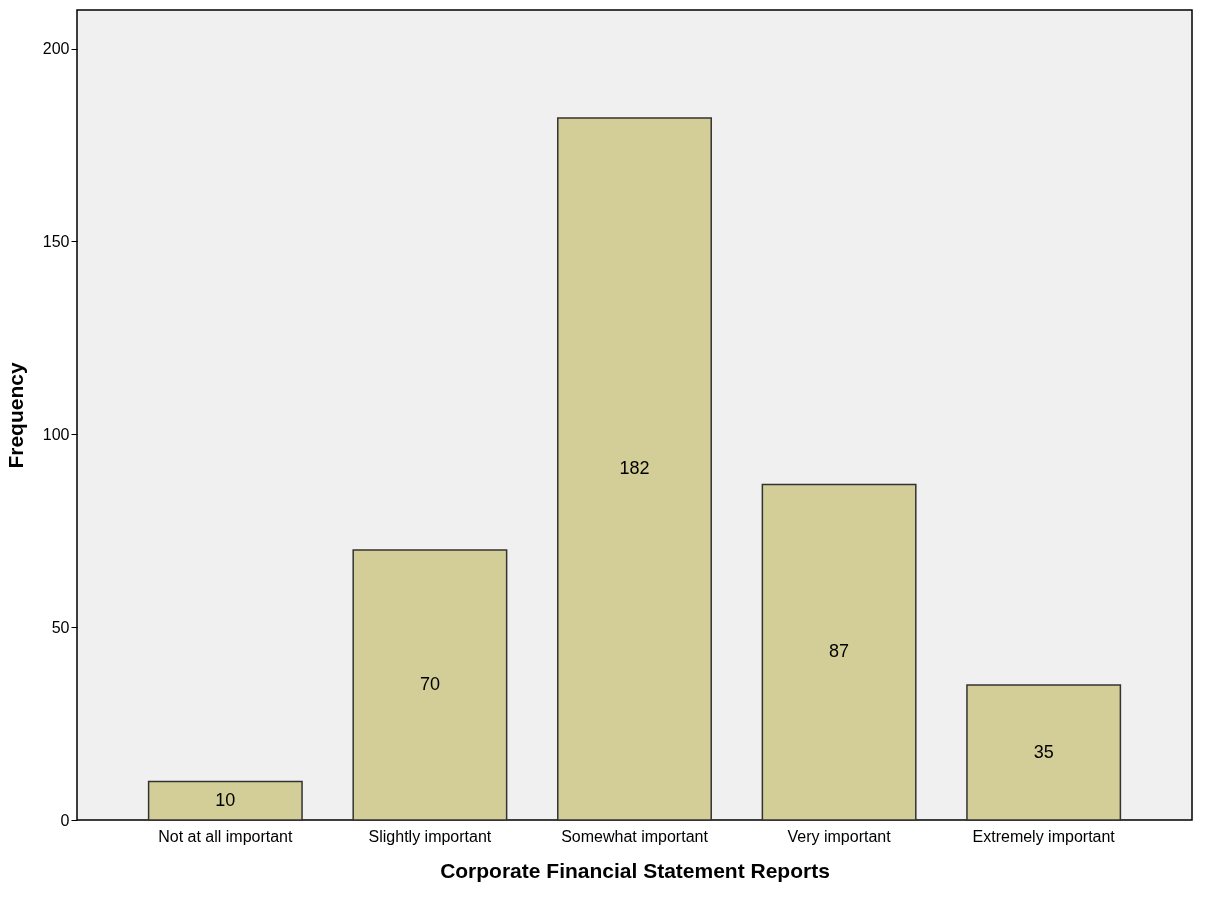  Describe the element at coordinates (65, 820) in the screenshot. I see `y-tick-label: 0` at that location.